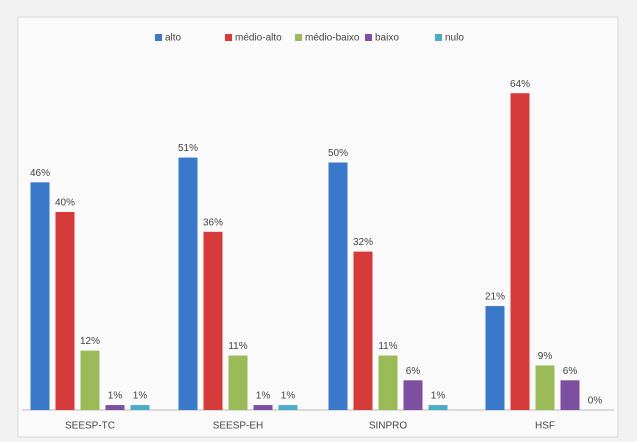  I want to click on value-label: 21%, so click(495, 297).